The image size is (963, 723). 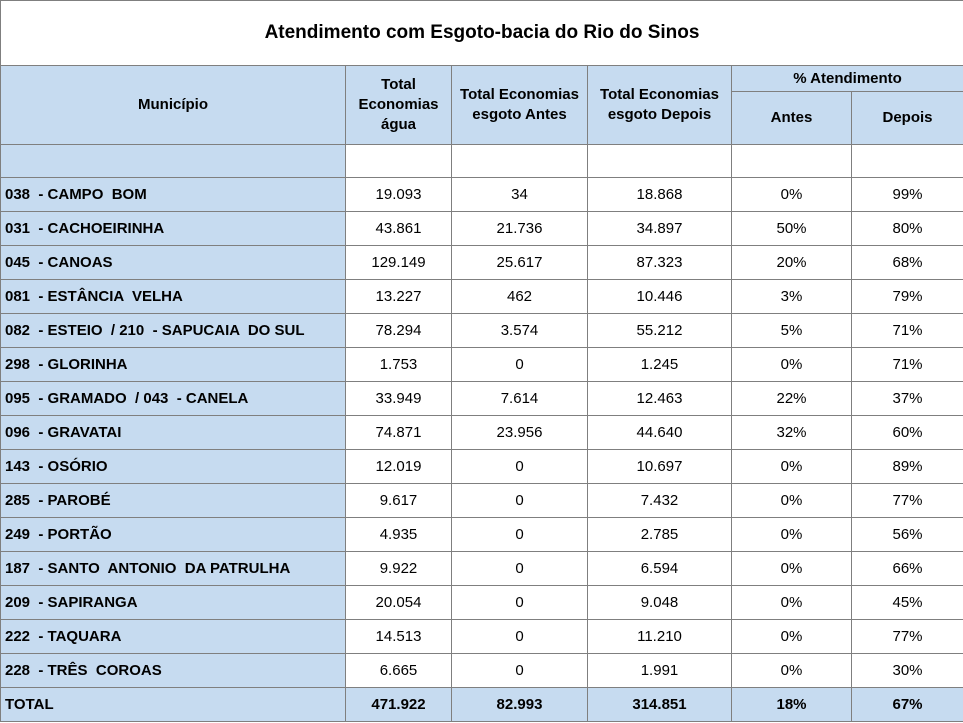 What do you see at coordinates (906, 466) in the screenshot?
I see `value-cell: 89%` at bounding box center [906, 466].